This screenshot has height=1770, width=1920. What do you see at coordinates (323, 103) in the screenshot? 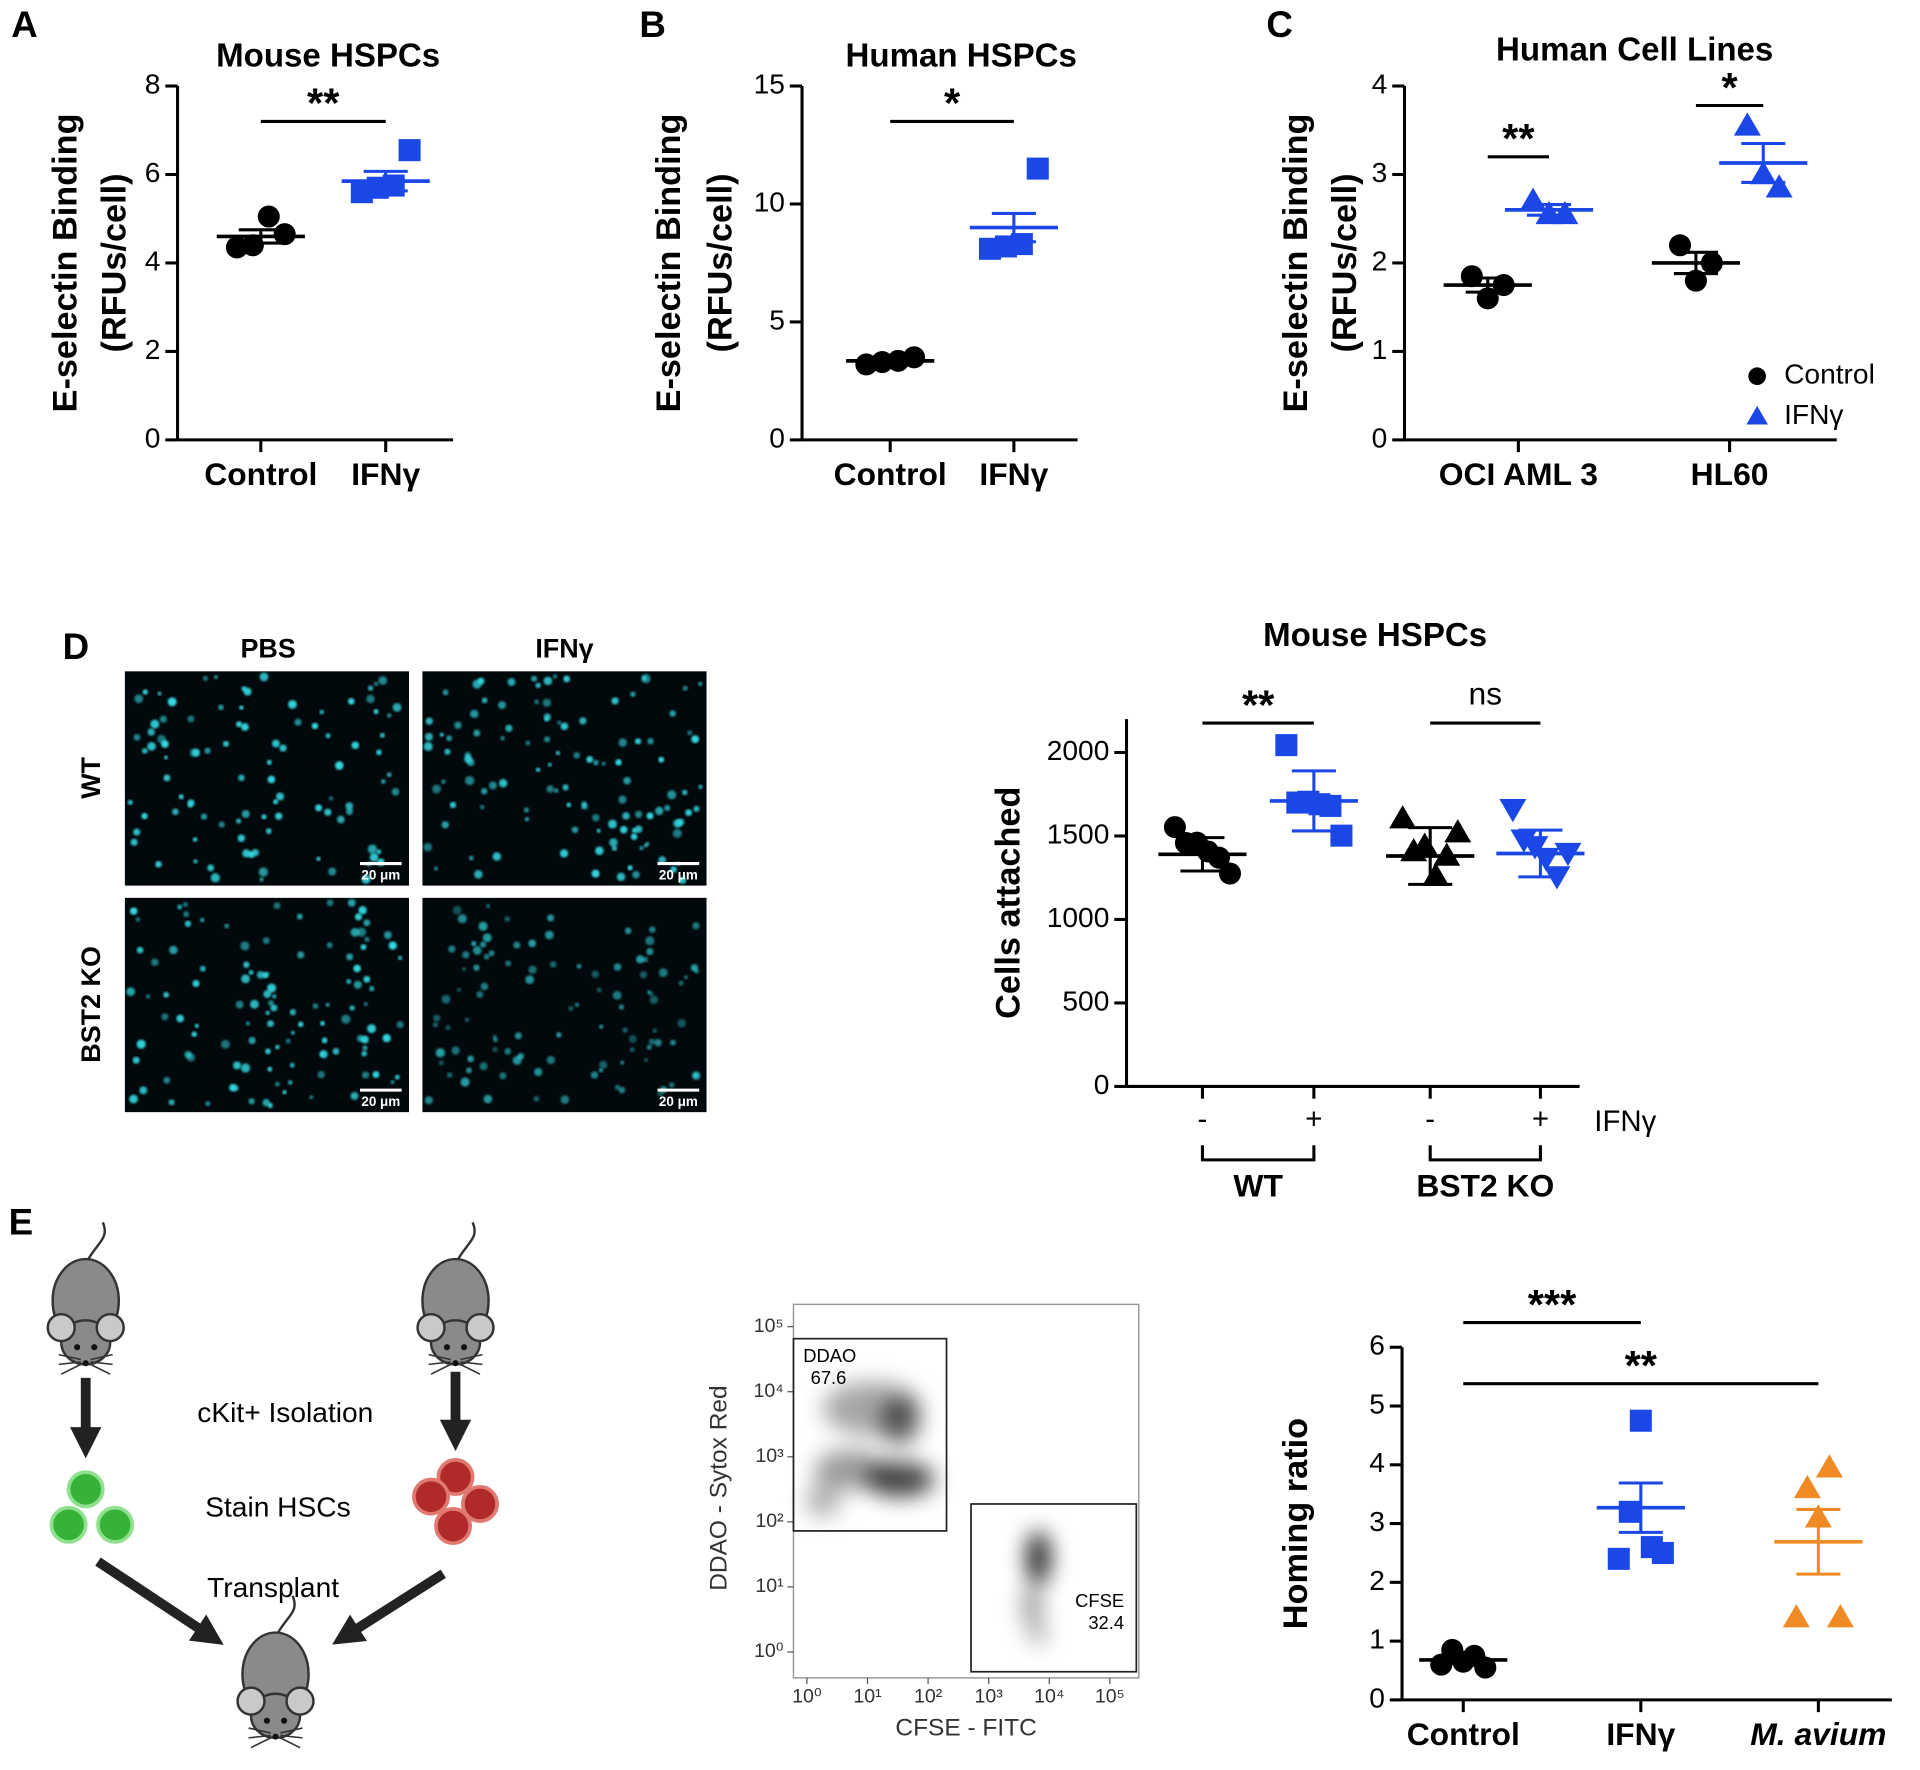
I see `significance-label: **` at bounding box center [323, 103].